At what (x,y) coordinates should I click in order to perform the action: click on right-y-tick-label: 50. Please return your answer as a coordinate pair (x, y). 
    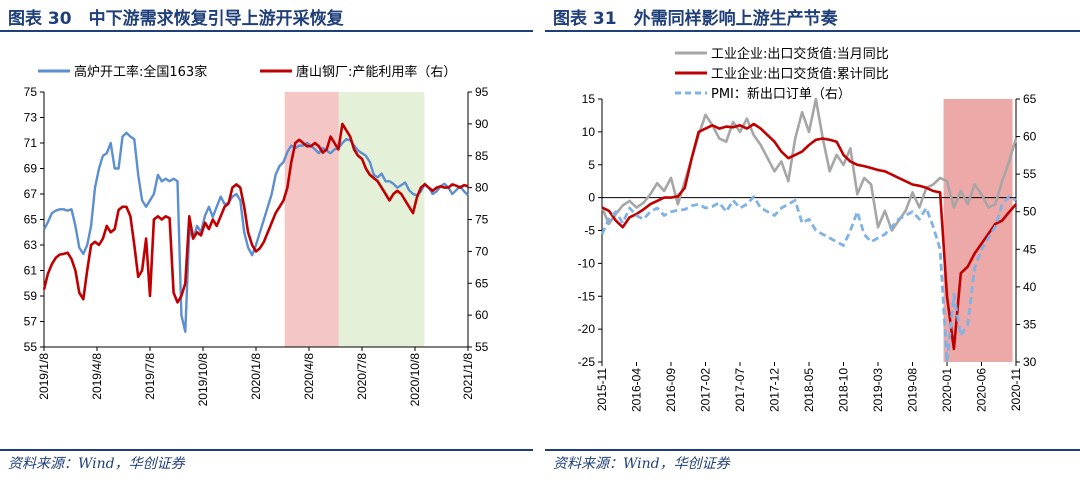
    Looking at the image, I should click on (1030, 212).